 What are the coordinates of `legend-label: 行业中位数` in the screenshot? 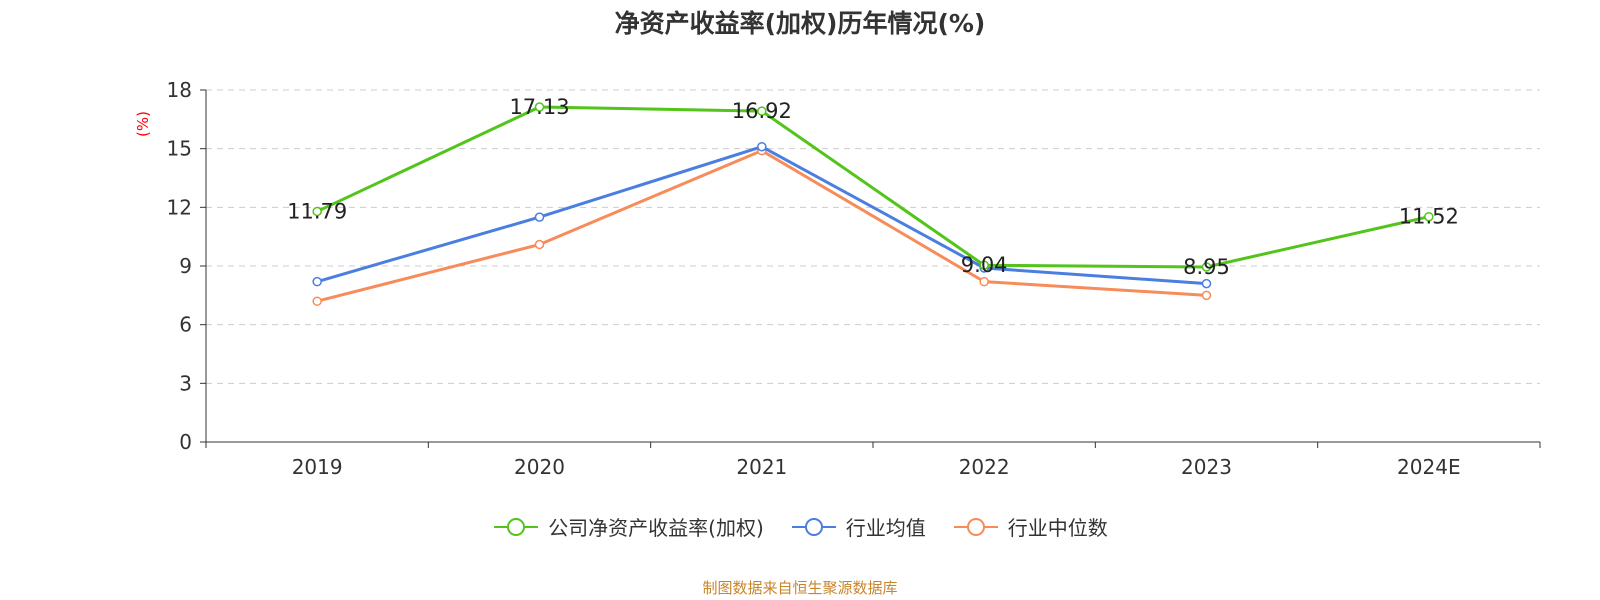 It's located at (1057, 528).